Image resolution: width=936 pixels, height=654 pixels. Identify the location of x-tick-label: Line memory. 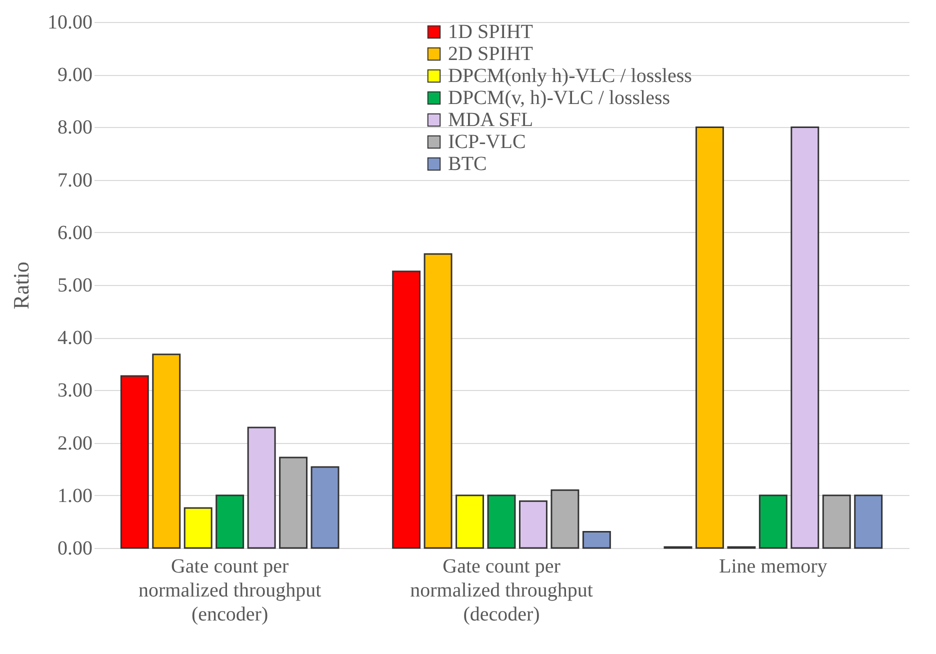
(773, 567).